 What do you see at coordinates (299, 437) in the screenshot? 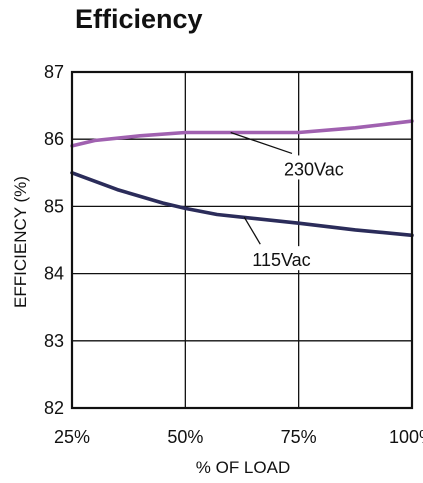
I see `x-tick-label: 75%` at bounding box center [299, 437].